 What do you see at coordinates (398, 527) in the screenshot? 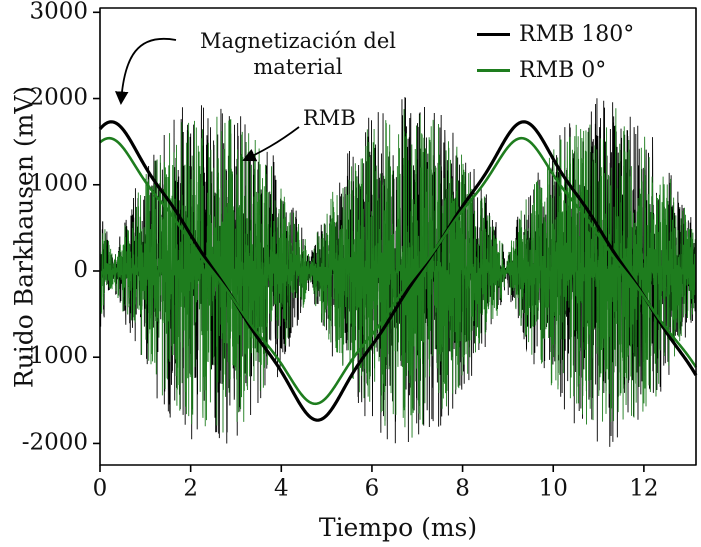
I see `x-axis-label: Tiempo (ms)` at bounding box center [398, 527].